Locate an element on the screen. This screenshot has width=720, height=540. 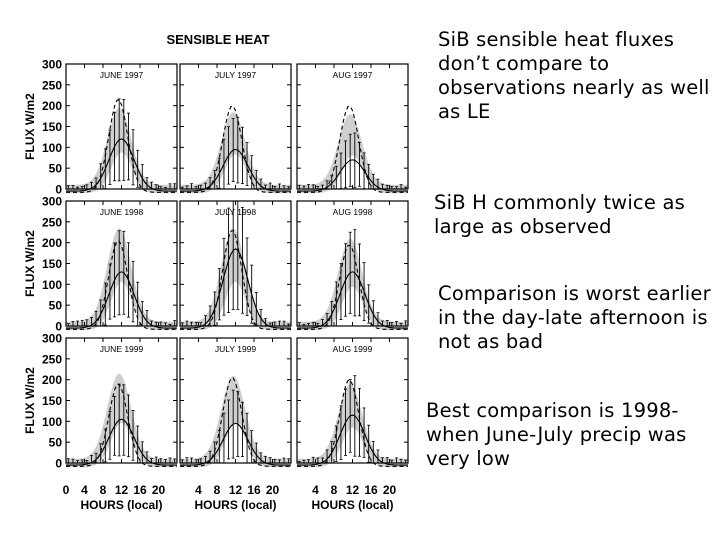
chart-title: SENSIBLE HEAT is located at coordinates (217, 39).